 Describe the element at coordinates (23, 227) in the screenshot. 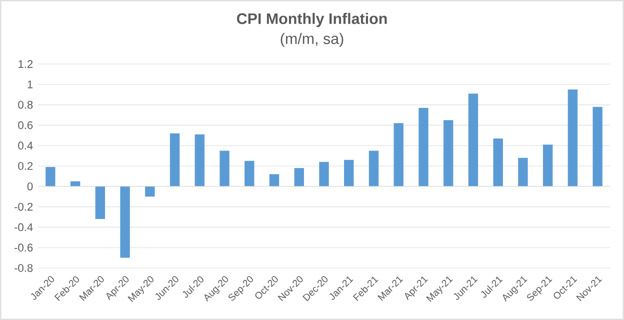

I see `y-tick-label: -0.4` at that location.